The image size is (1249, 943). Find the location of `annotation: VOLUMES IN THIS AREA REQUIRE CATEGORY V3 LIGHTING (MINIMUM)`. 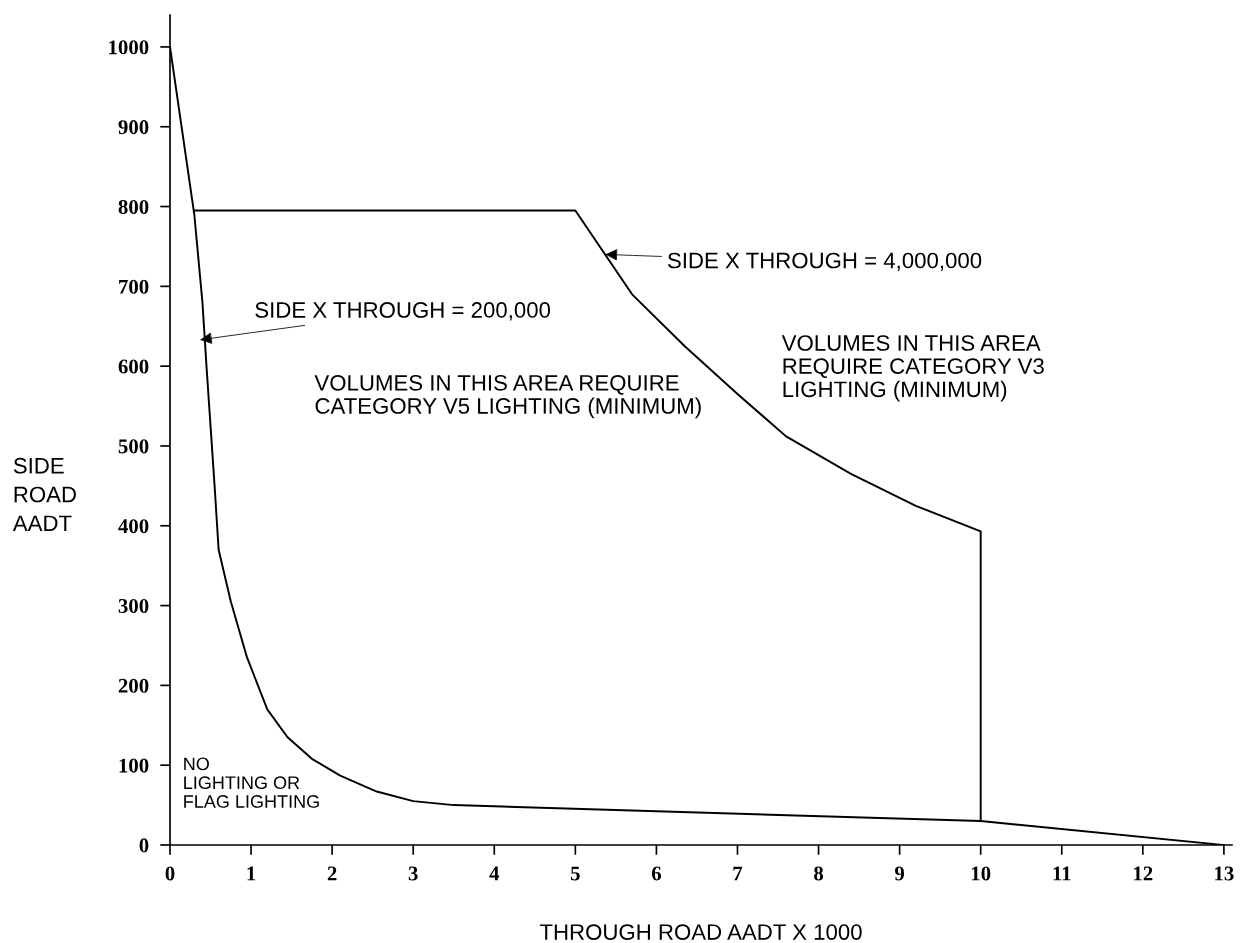

annotation: VOLUMES IN THIS AREA REQUIRE CATEGORY V3 LIGHTING (MINIMUM) is located at coordinates (912, 368).